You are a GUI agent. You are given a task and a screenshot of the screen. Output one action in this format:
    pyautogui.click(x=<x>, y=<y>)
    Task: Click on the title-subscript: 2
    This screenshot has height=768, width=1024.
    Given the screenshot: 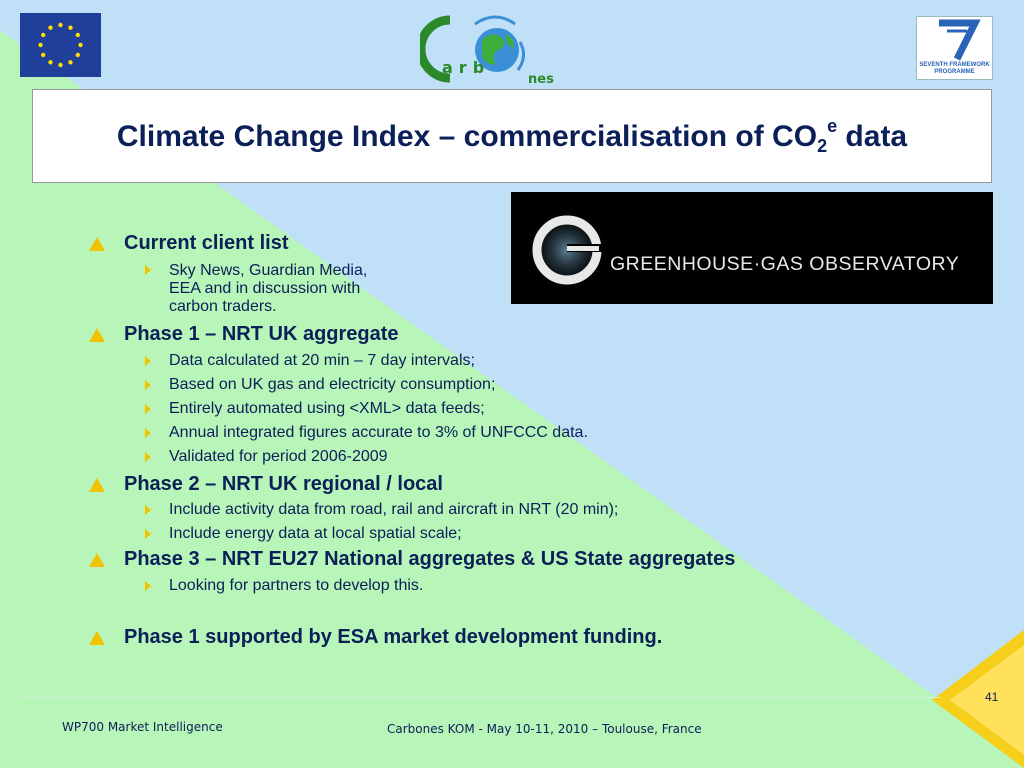 What is the action you would take?
    pyautogui.click(x=822, y=145)
    